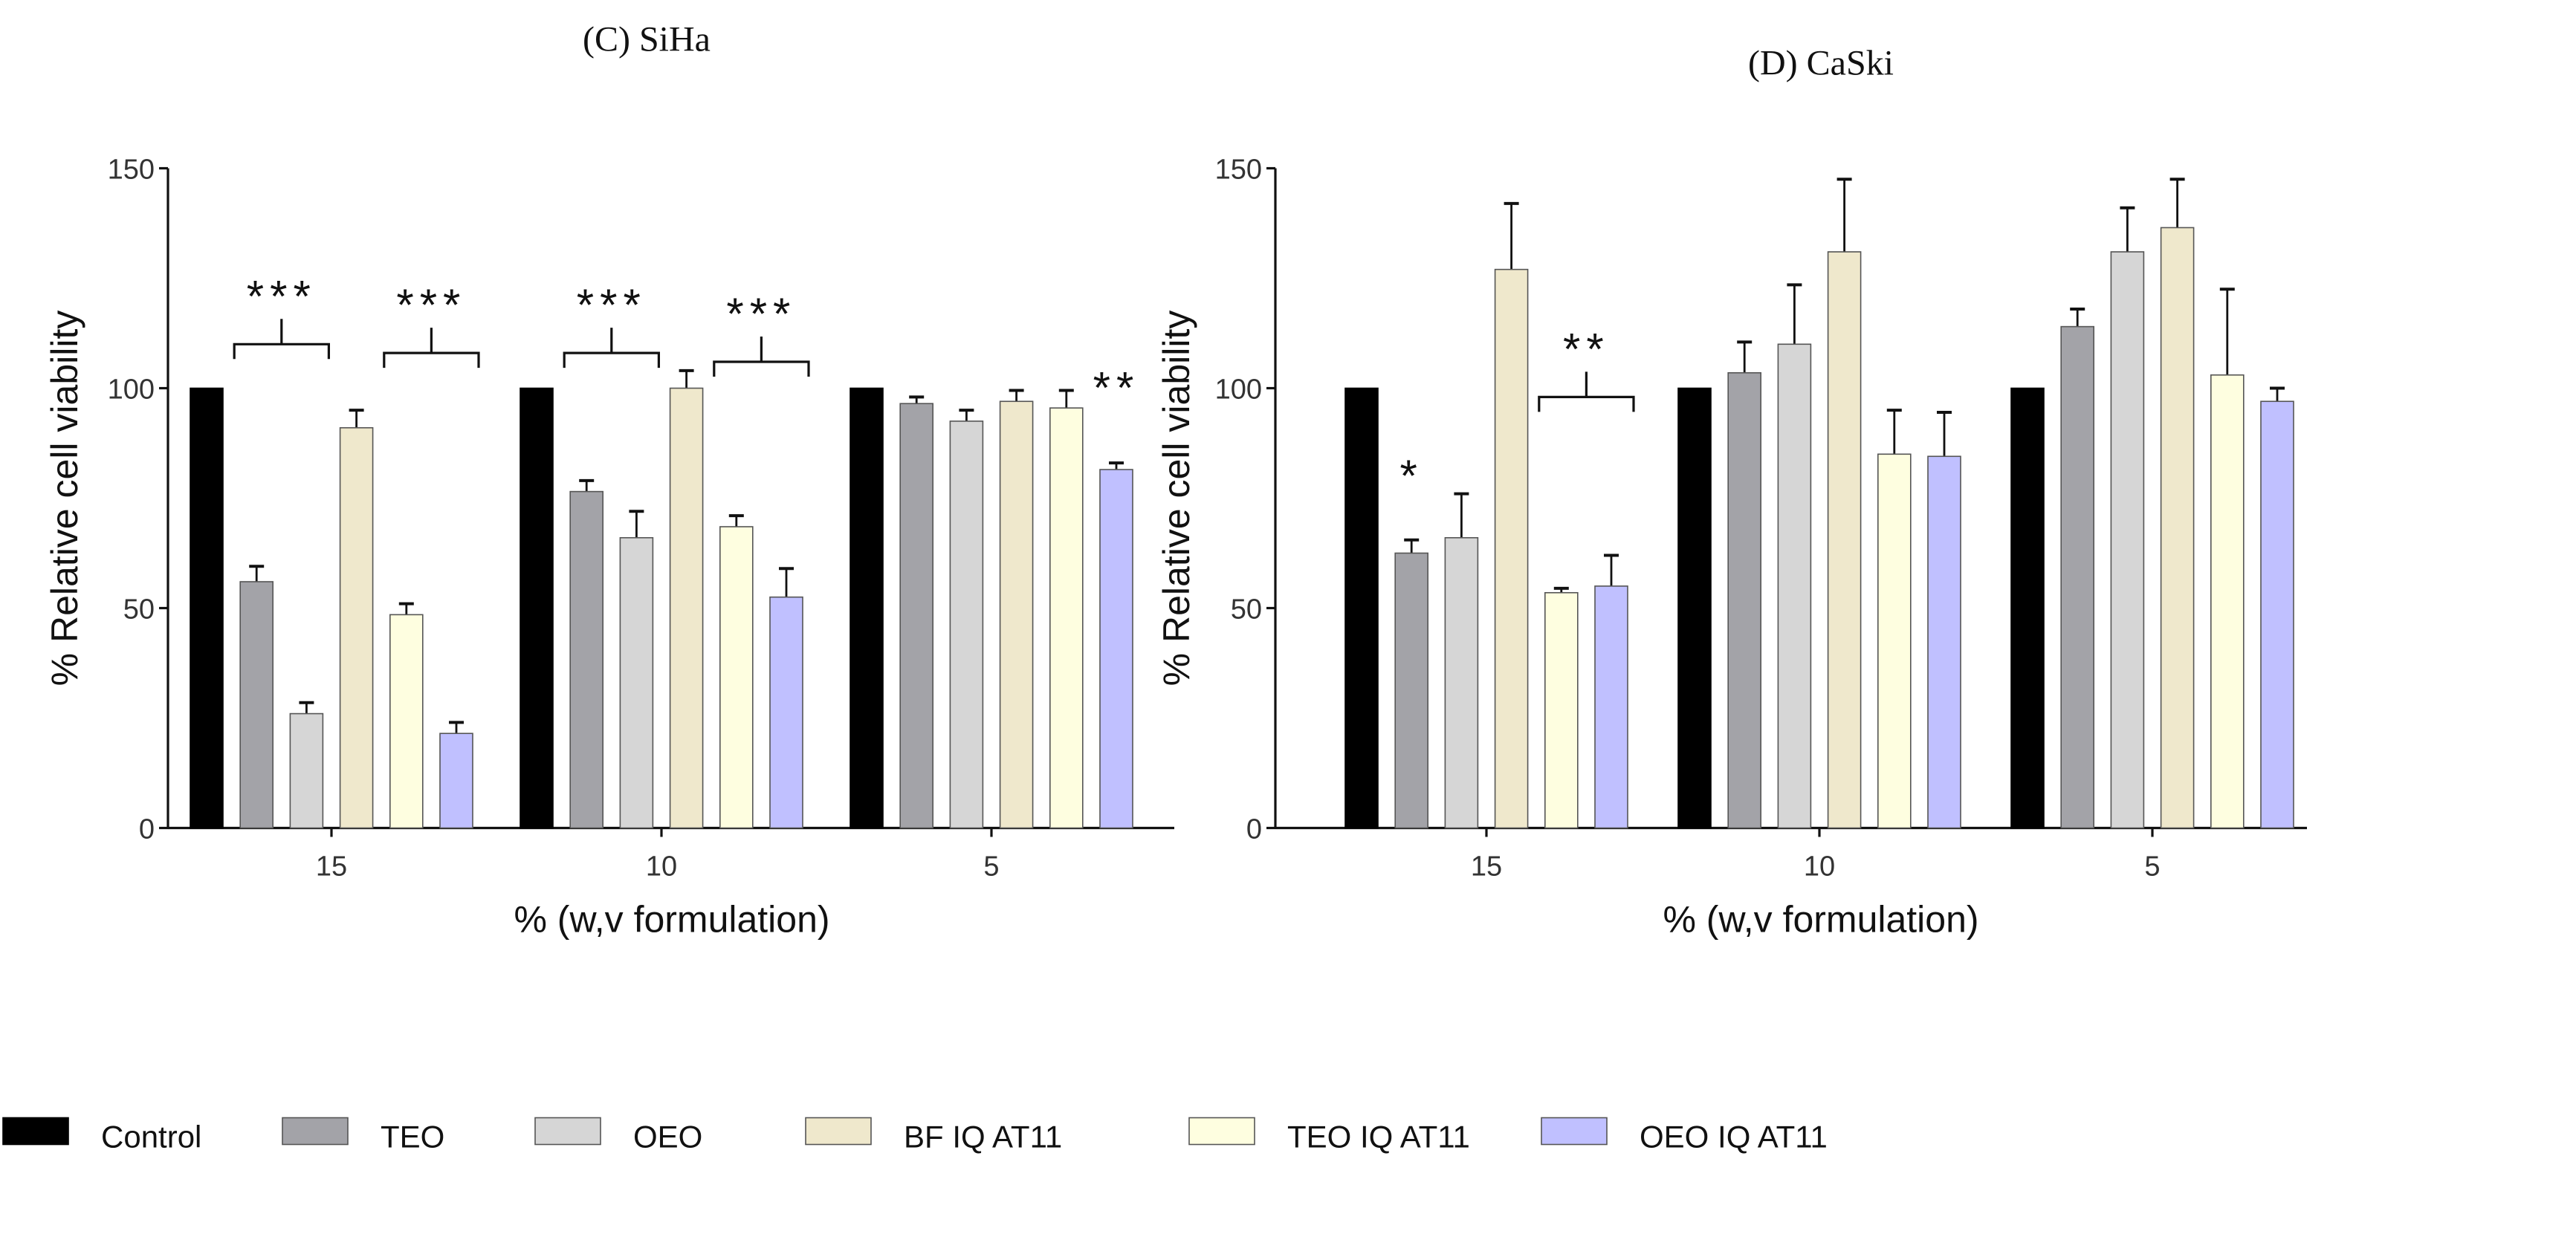 This screenshot has width=2576, height=1234. What do you see at coordinates (983, 1137) in the screenshot?
I see `legend-label: BF IQ AT11` at bounding box center [983, 1137].